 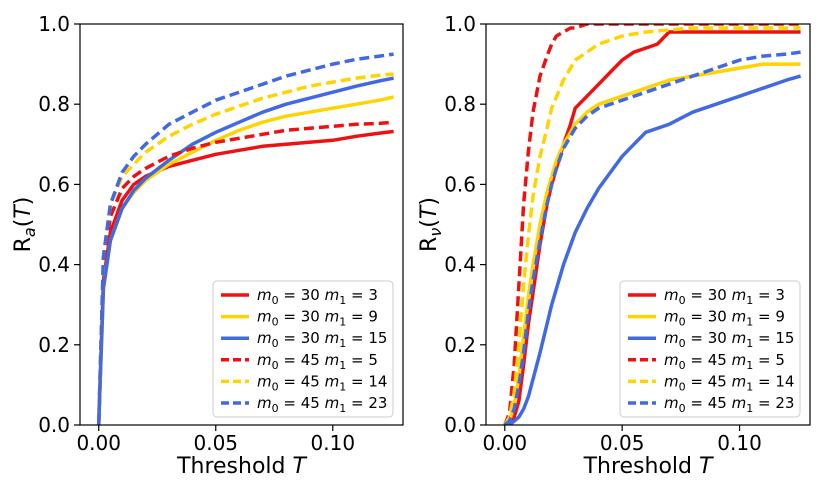 I want to click on rv-legend-frame, so click(x=710, y=349).